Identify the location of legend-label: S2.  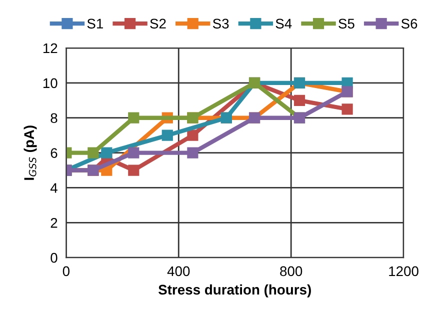
(158, 23).